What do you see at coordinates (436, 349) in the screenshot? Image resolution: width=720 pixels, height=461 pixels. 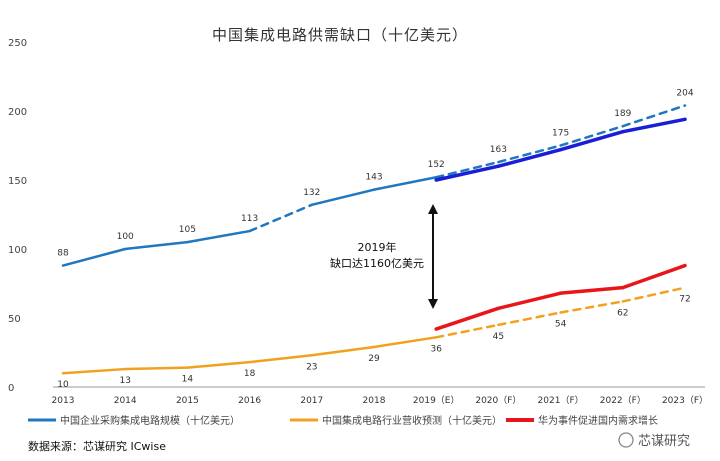 I see `revenue-value-label: 36` at bounding box center [436, 349].